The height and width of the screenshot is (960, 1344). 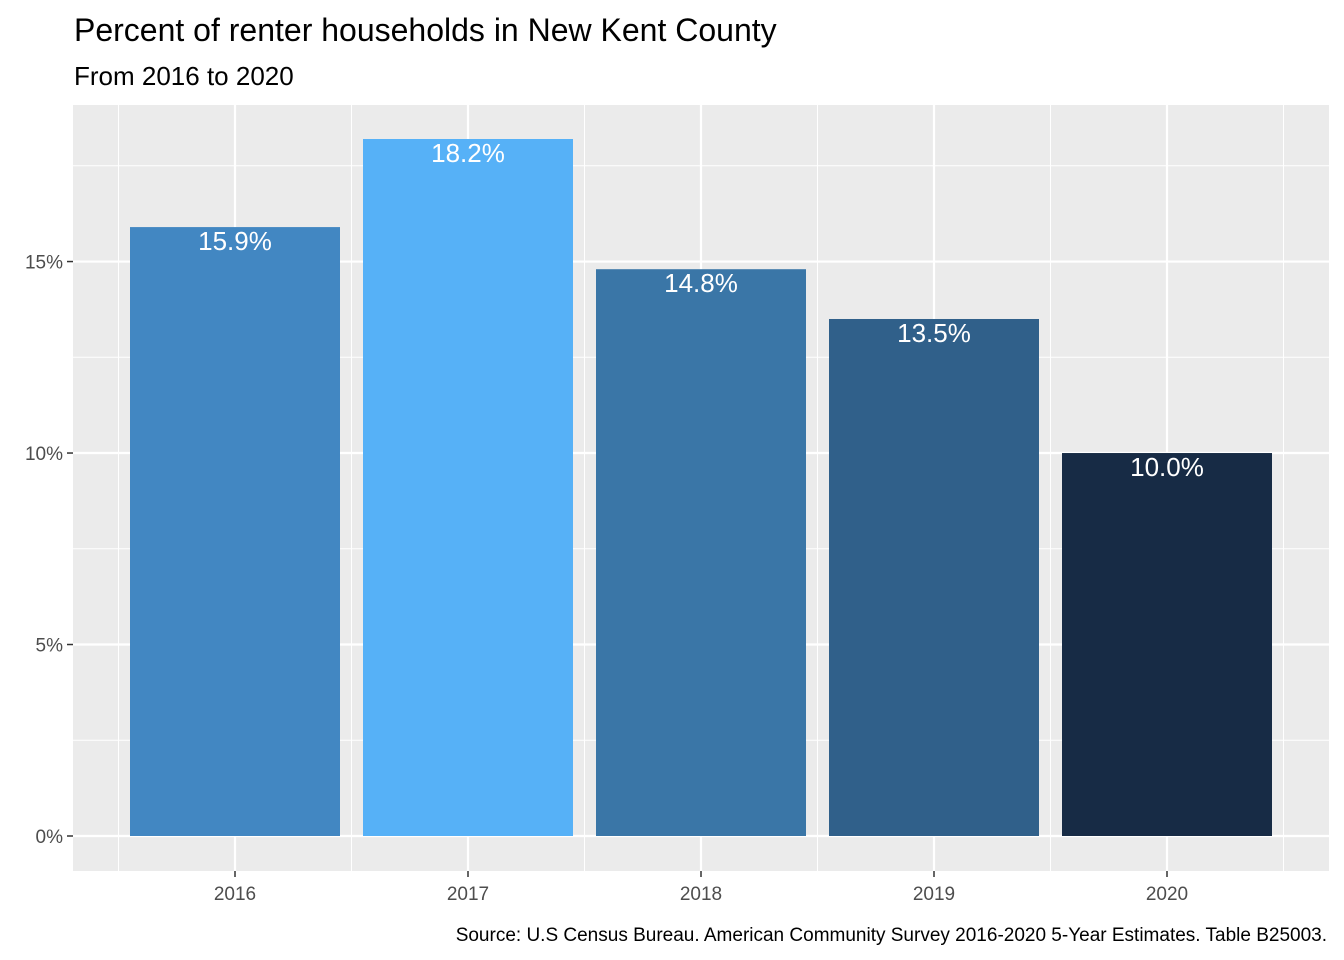 What do you see at coordinates (701, 894) in the screenshot?
I see `x-tick-label: 2018` at bounding box center [701, 894].